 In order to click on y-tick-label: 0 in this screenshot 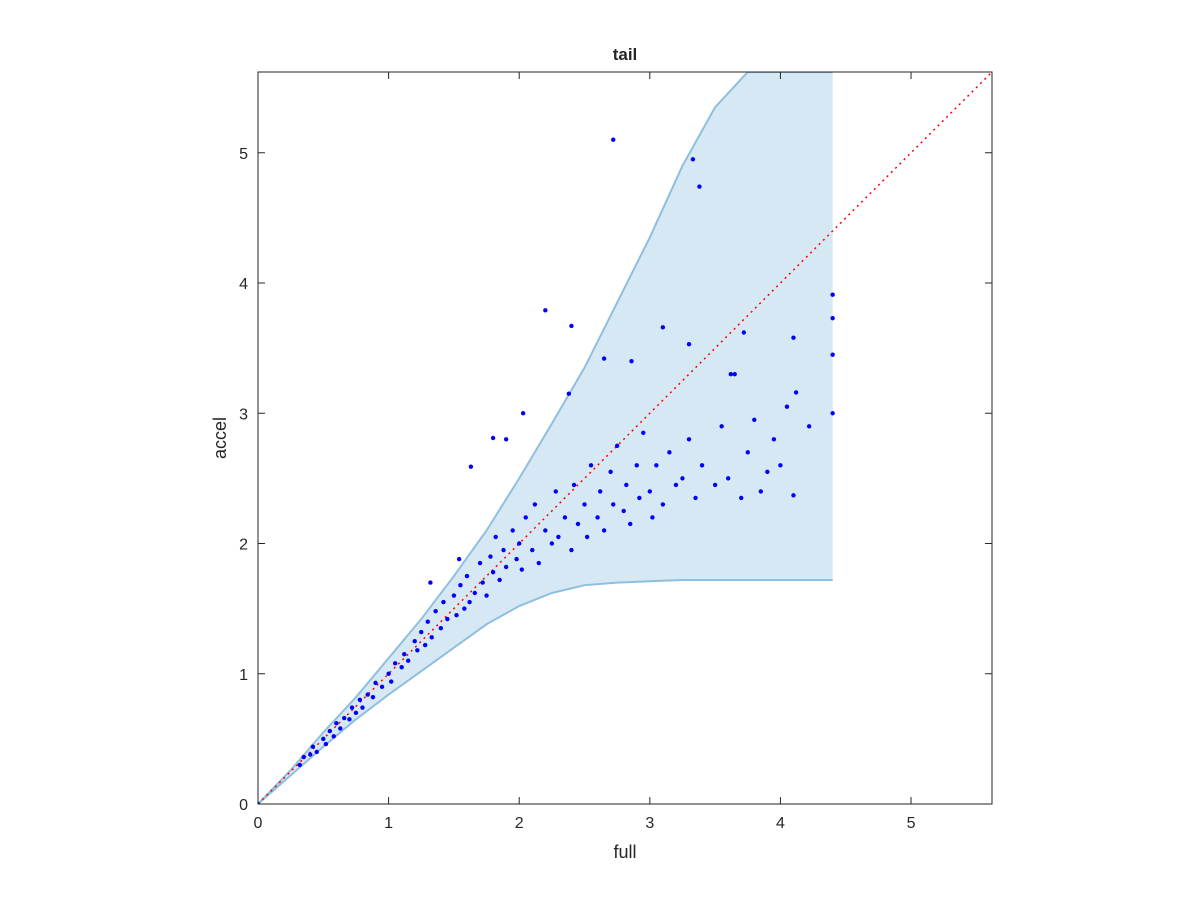, I will do `click(243, 805)`.